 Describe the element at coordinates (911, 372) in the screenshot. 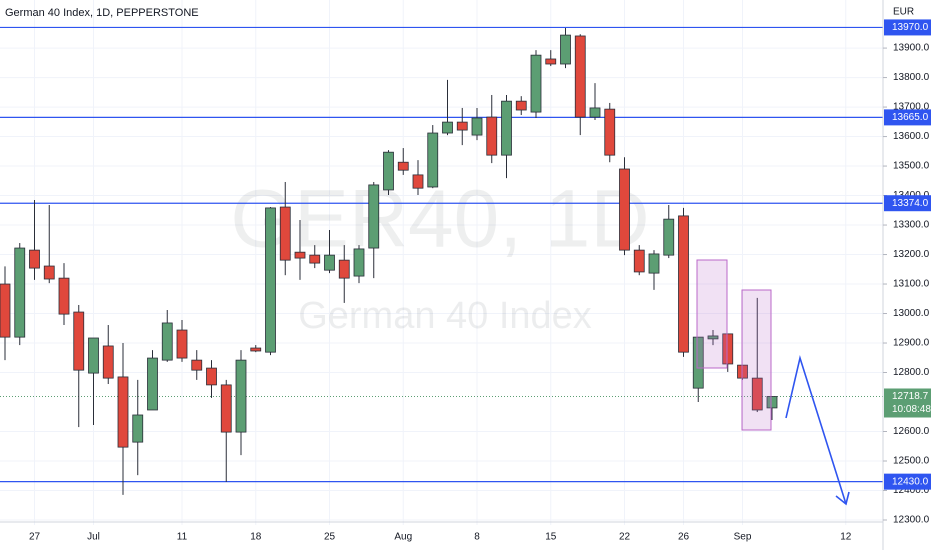

I see `y-tick-label: 12800.0` at that location.